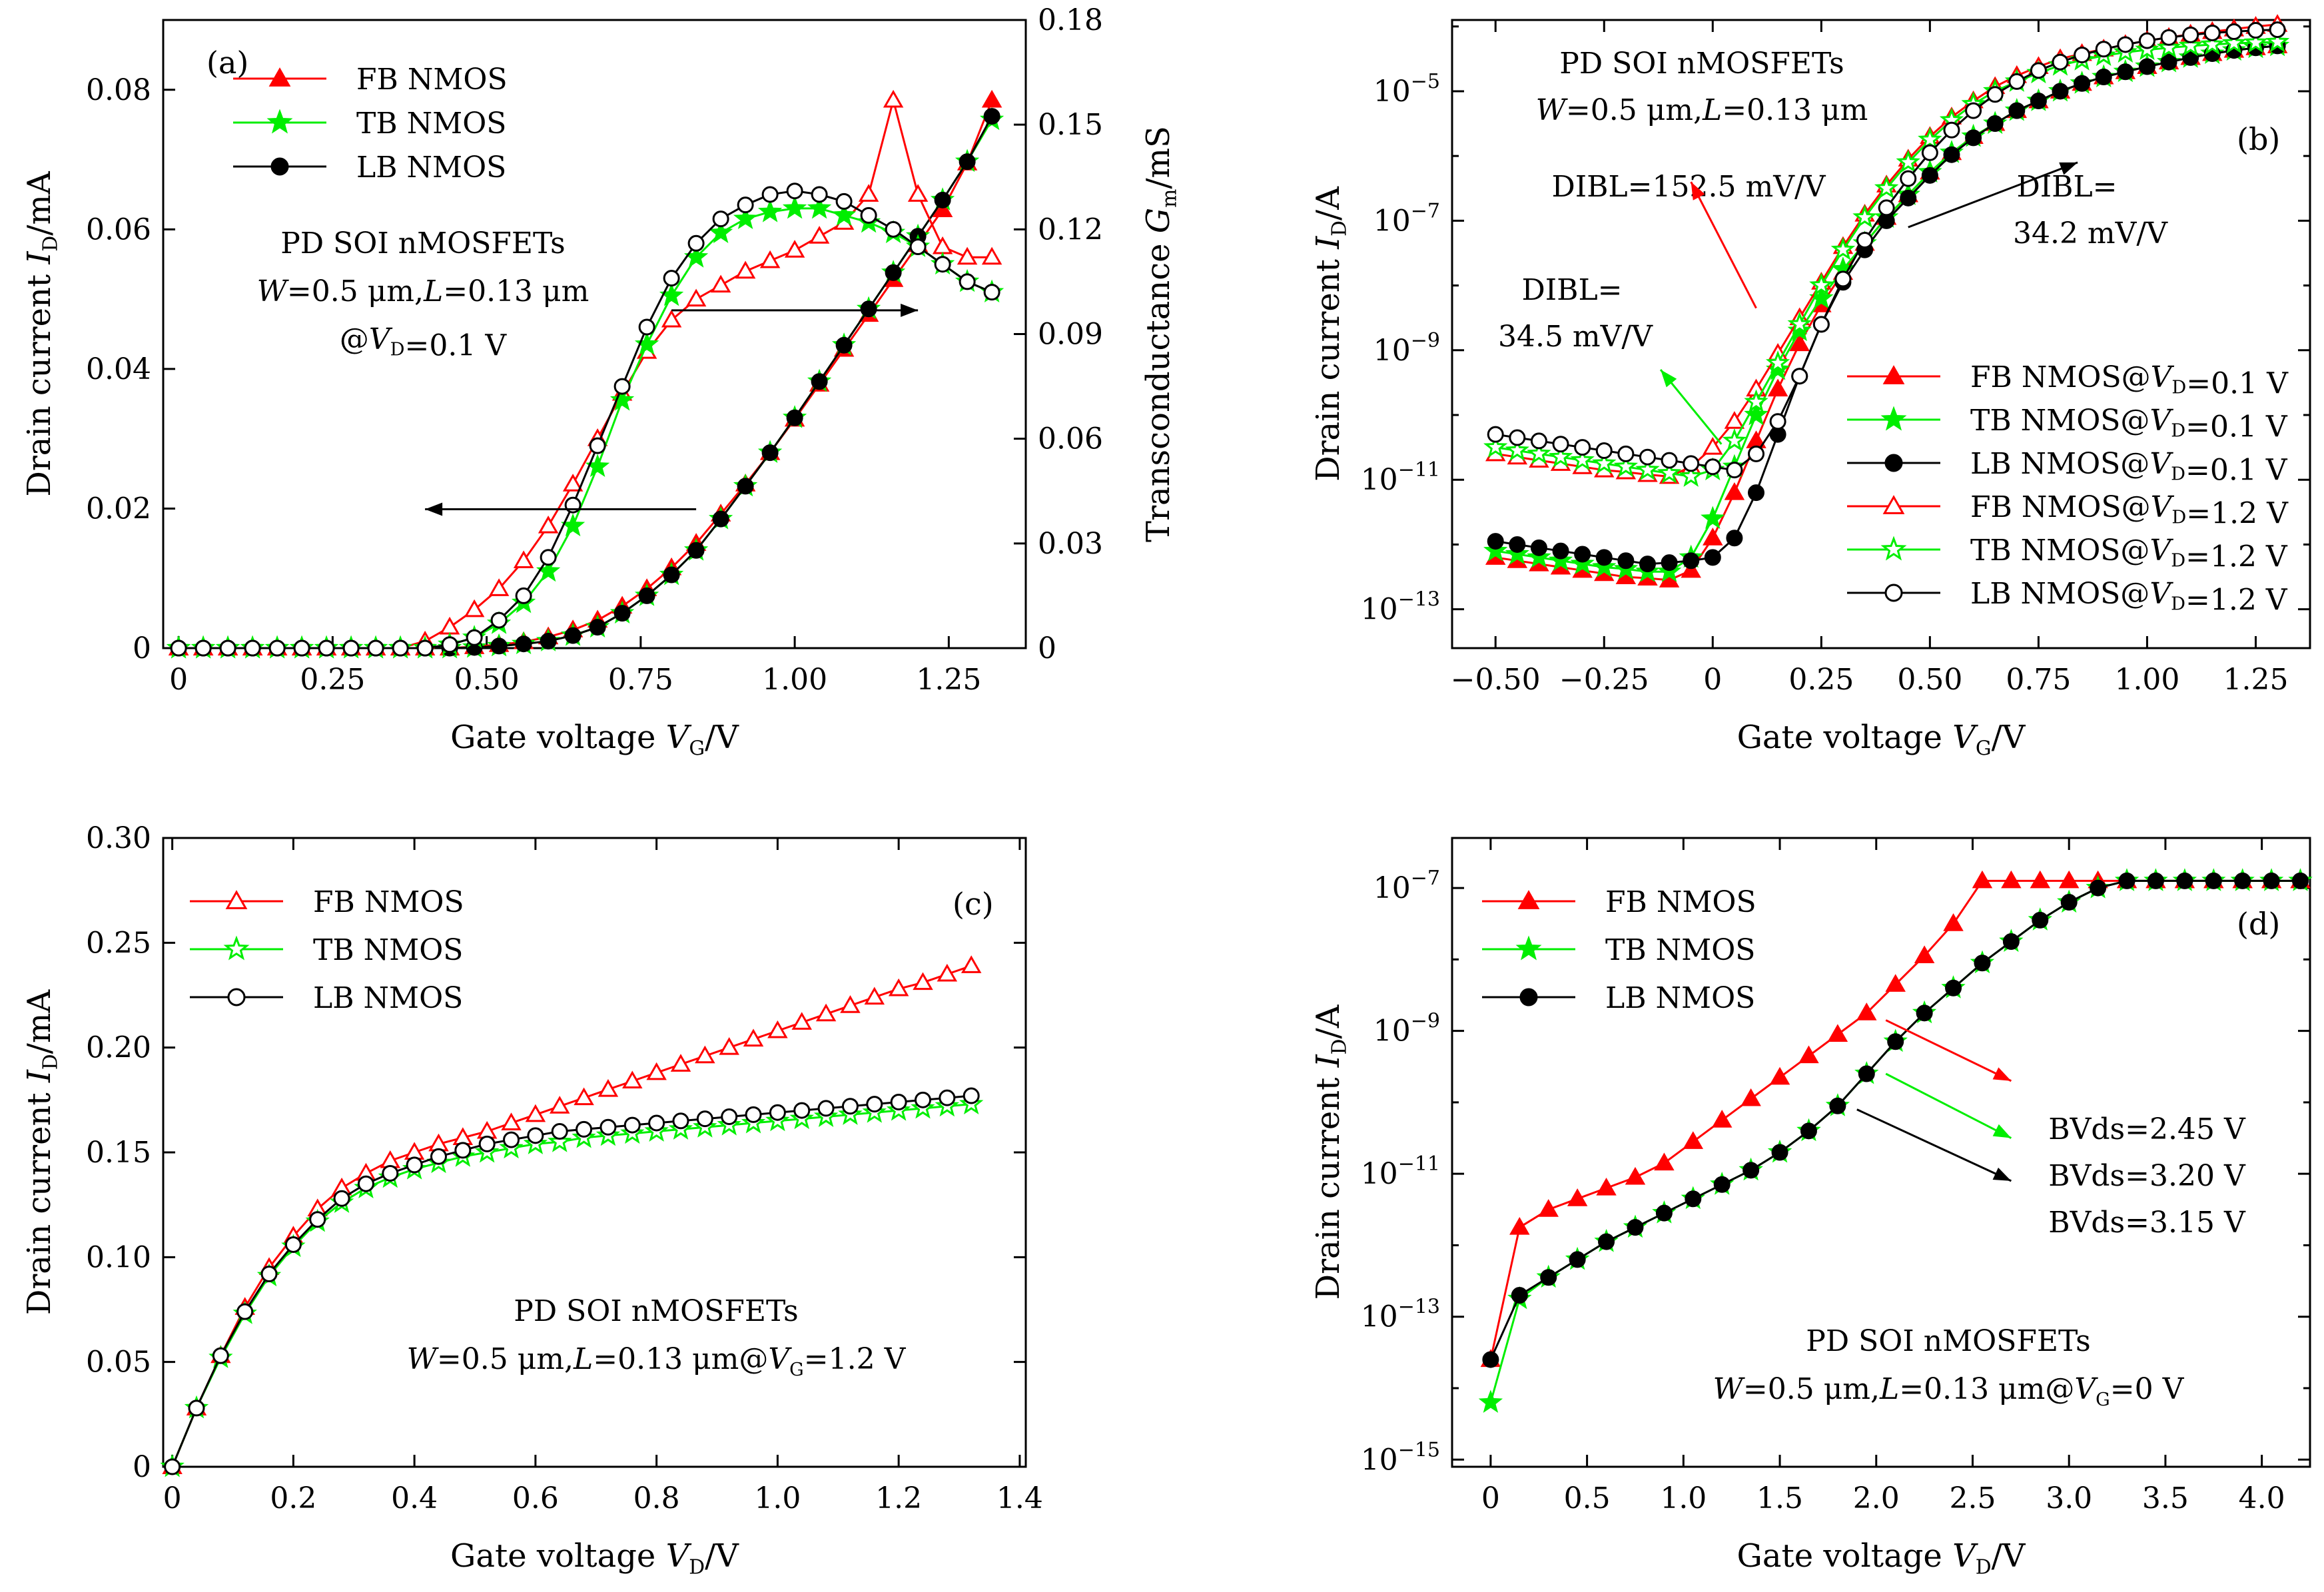 The height and width of the screenshot is (1592, 2324). Describe the element at coordinates (1688, 187) in the screenshot. I see `annotation-text: DIBL=152.5 mV/V` at that location.